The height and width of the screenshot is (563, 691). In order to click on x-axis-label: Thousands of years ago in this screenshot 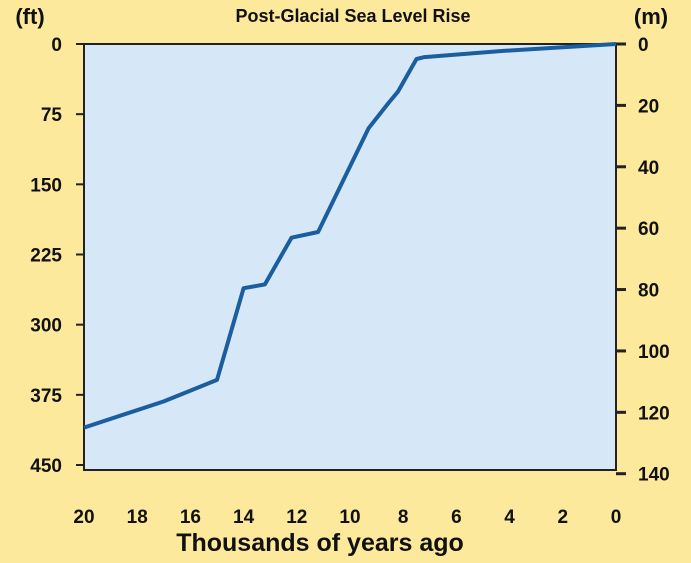, I will do `click(320, 543)`.